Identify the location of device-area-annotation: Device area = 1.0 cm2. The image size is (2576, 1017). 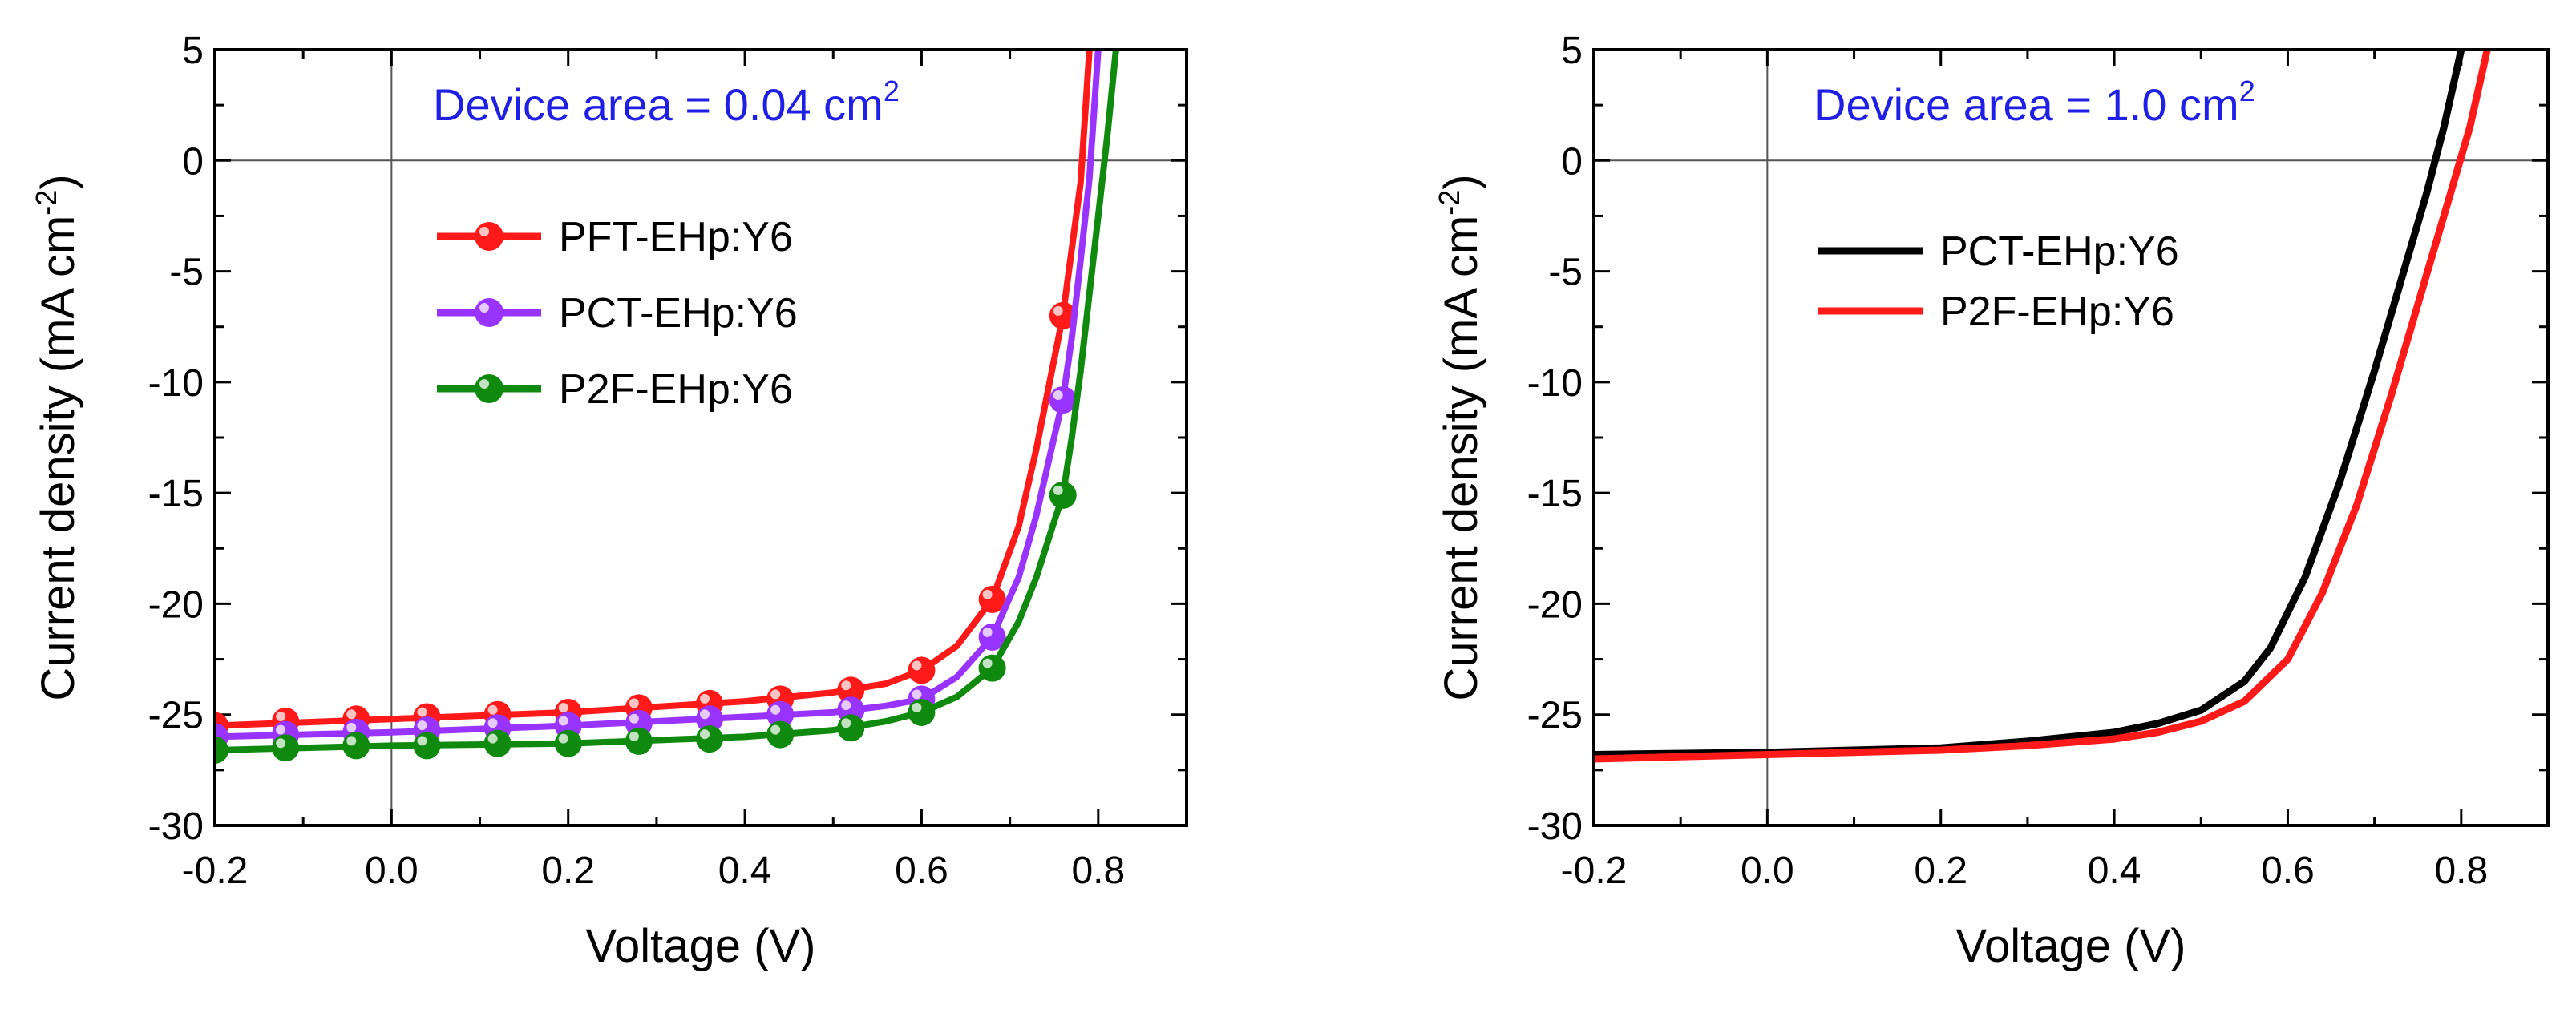
(2034, 102).